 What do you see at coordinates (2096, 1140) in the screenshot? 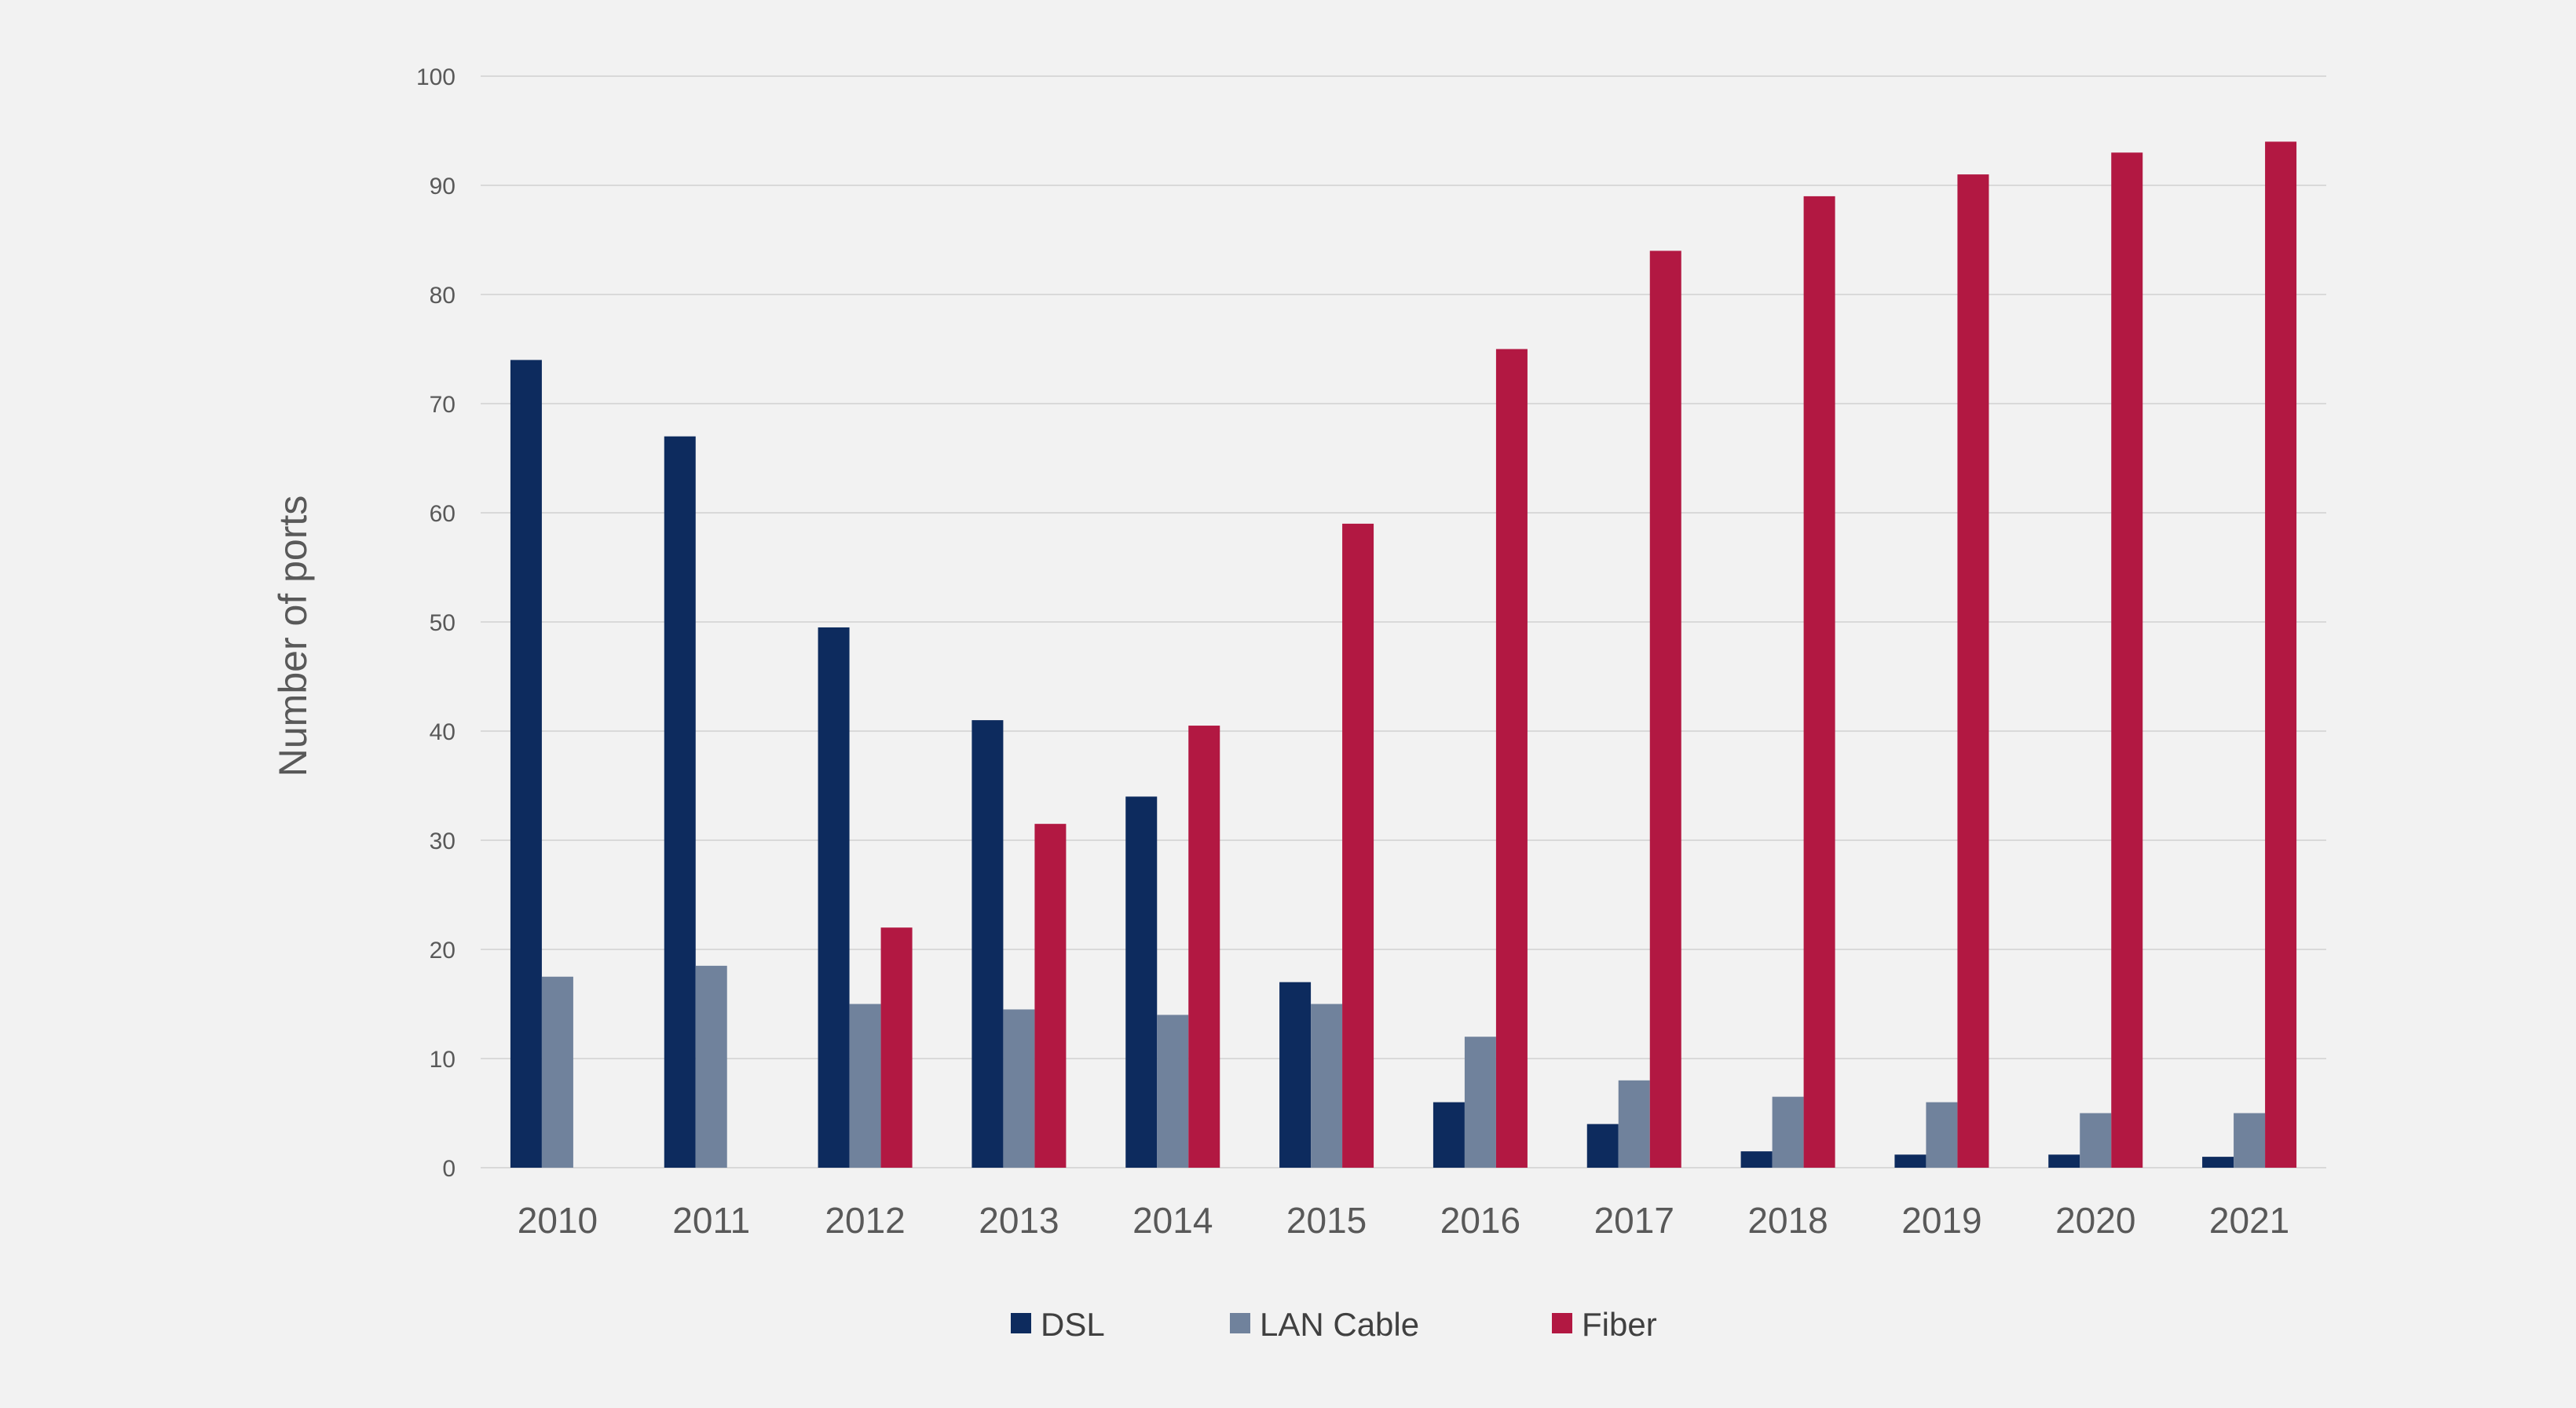
I see `bar-lan-cable-2020` at bounding box center [2096, 1140].